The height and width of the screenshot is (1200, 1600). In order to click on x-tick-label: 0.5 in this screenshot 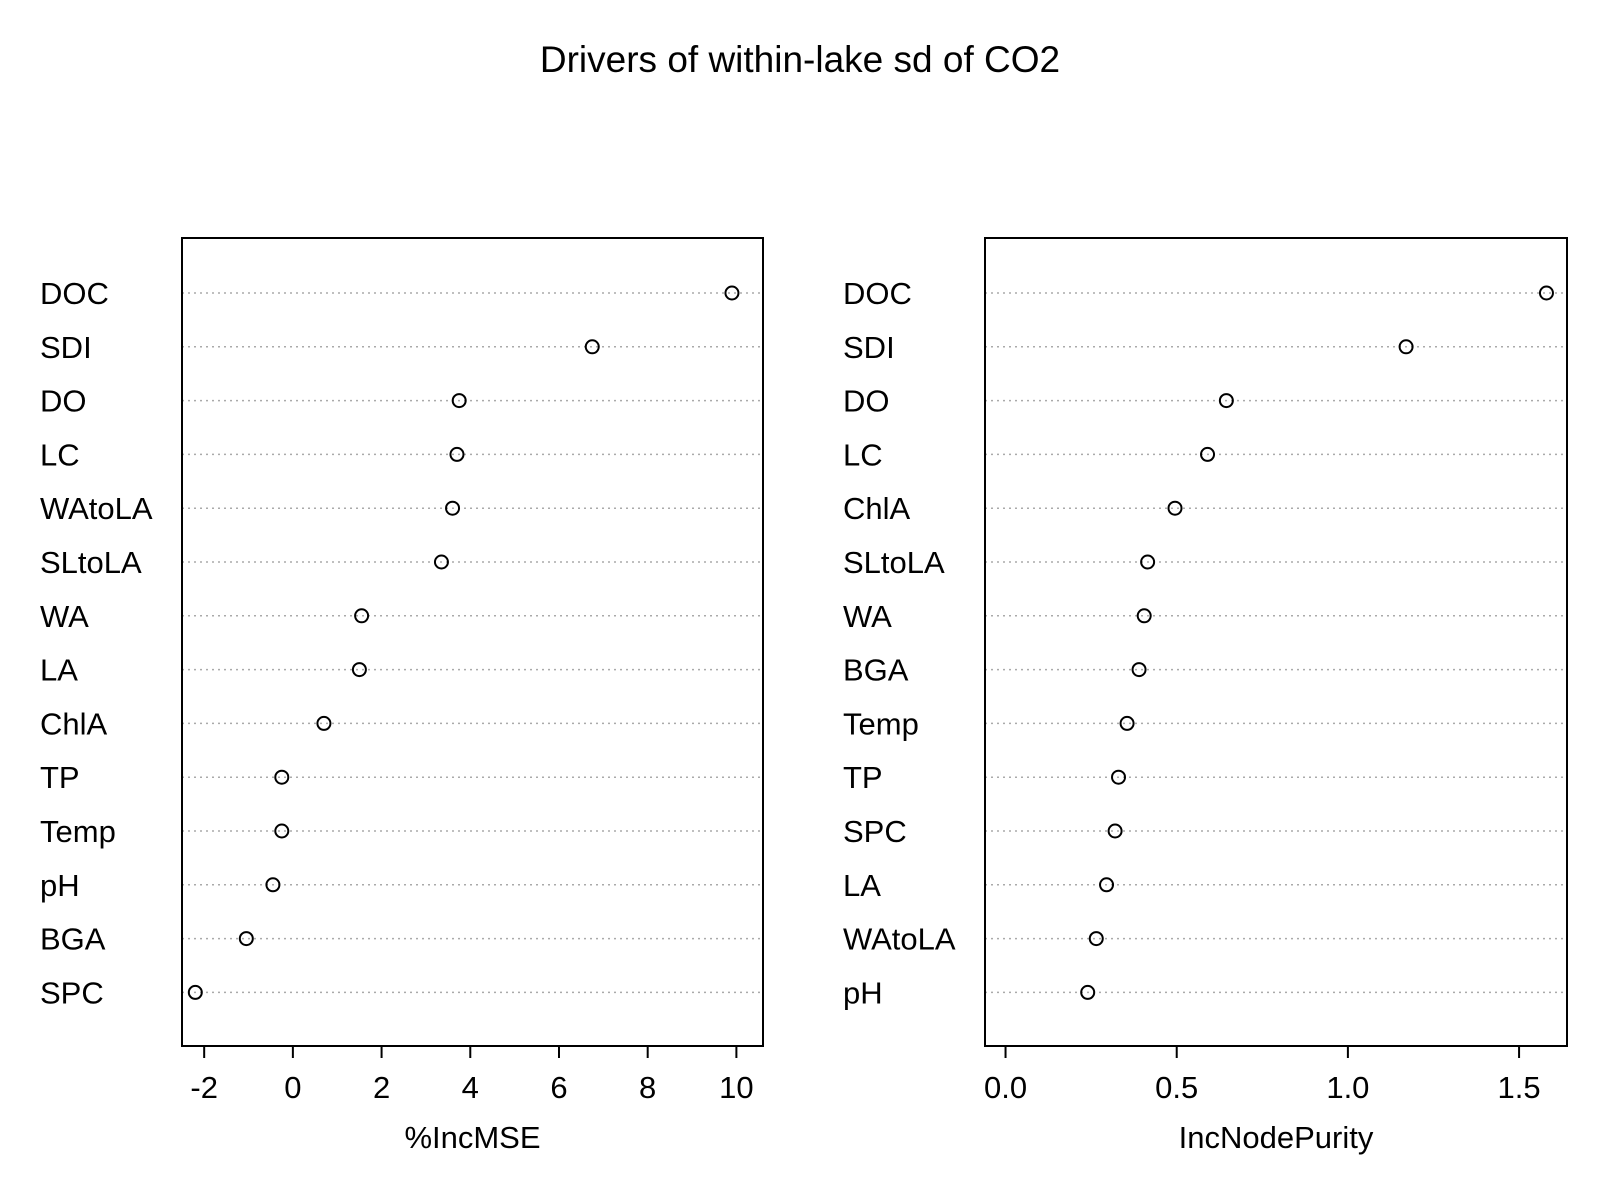, I will do `click(1176, 1087)`.